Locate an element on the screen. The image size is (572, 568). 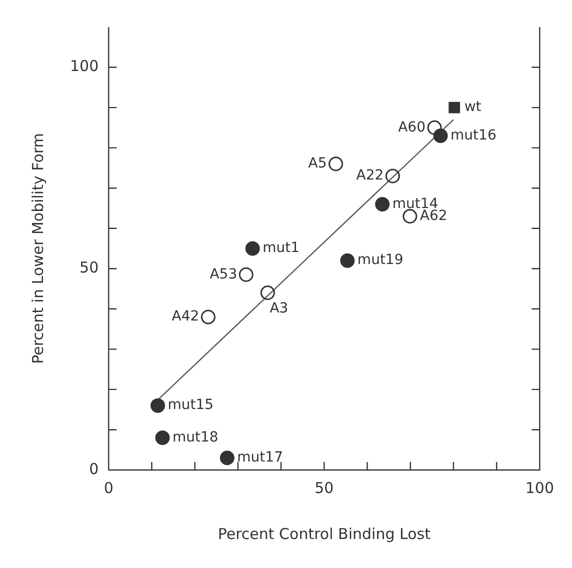
annotation: mut17 is located at coordinates (260, 458).